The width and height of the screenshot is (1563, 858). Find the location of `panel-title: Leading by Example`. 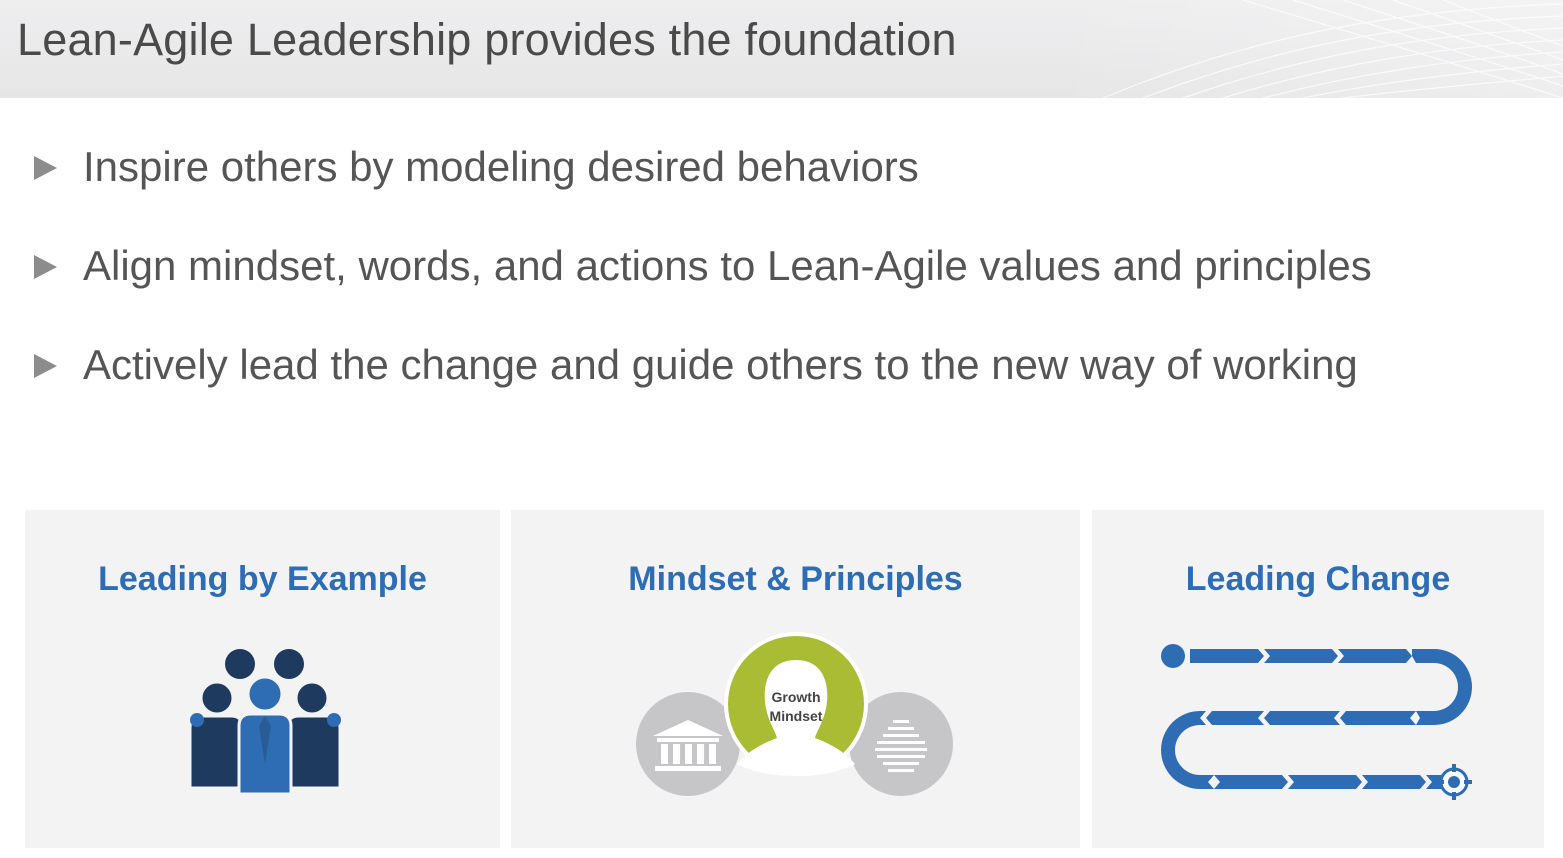

panel-title: Leading by Example is located at coordinates (262, 579).